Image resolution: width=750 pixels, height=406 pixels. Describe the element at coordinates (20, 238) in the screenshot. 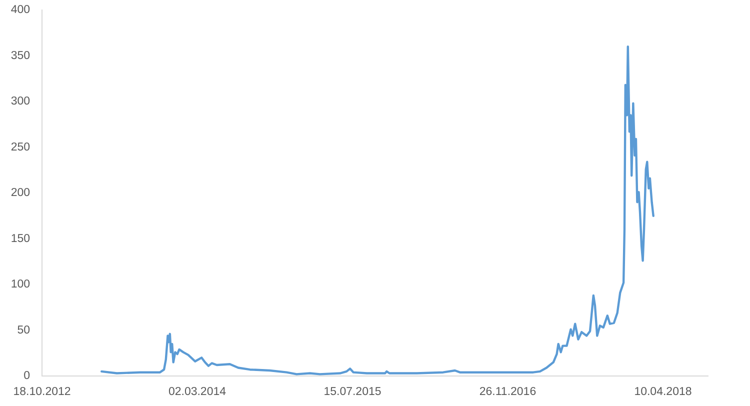

I see `y-tick-label: 150` at that location.